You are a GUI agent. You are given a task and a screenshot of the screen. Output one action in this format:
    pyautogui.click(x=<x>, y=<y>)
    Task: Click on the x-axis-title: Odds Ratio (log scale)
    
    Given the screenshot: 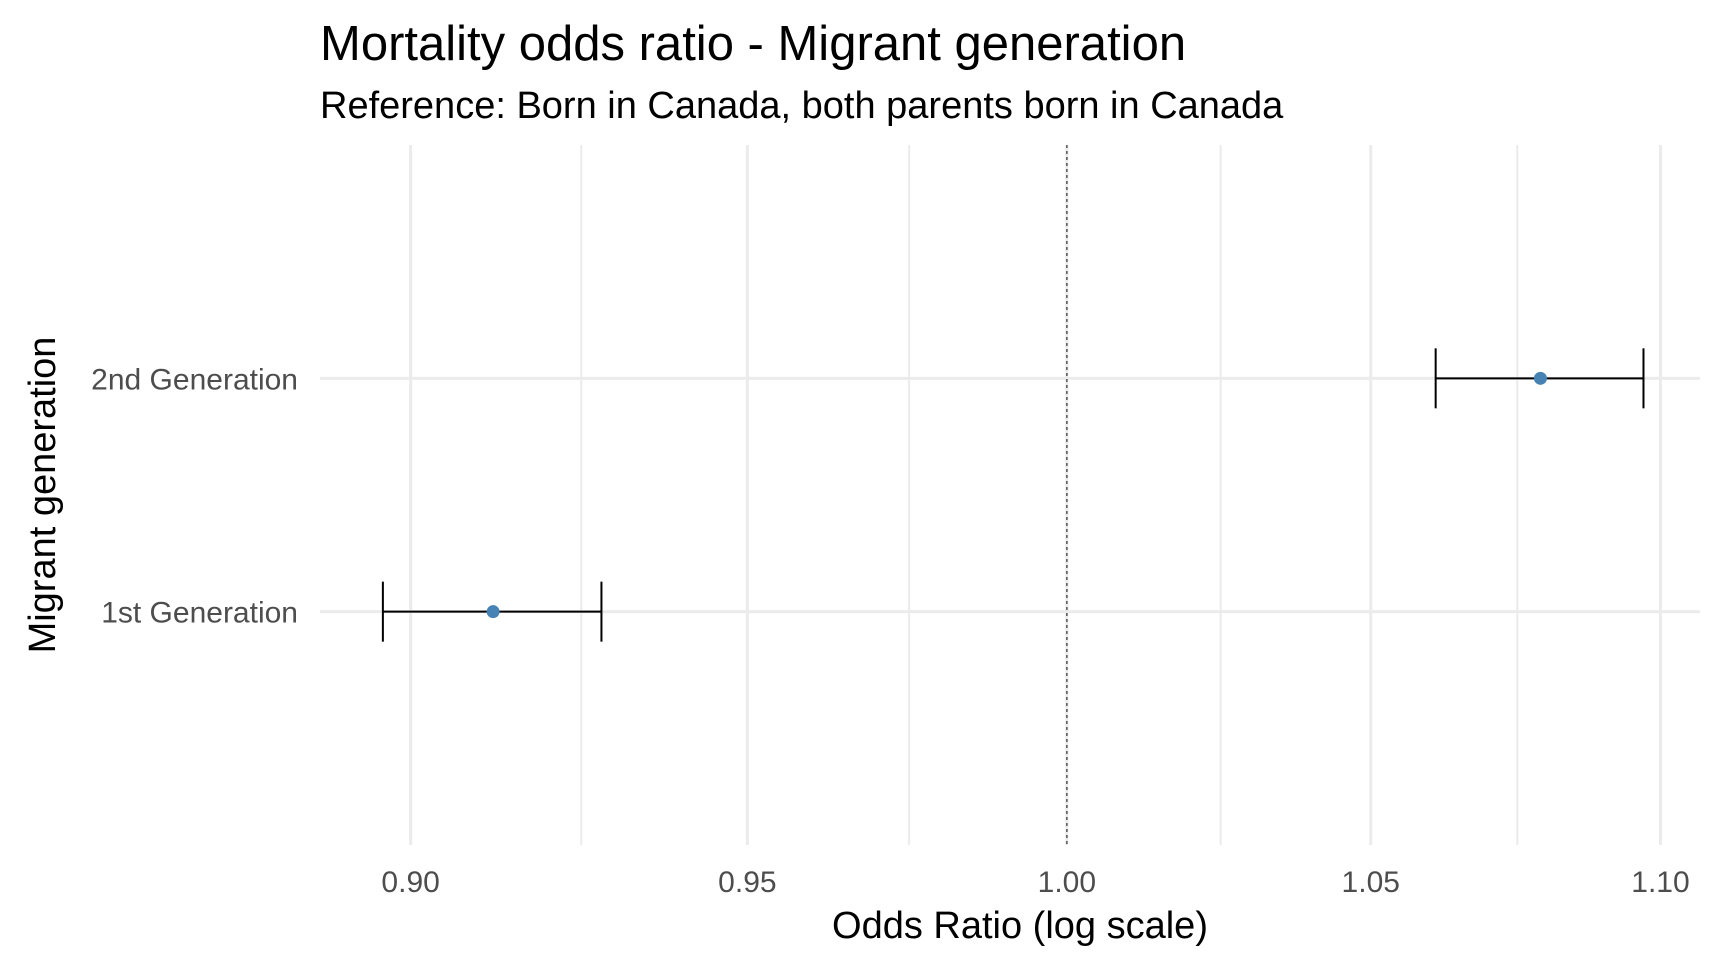 What is the action you would take?
    pyautogui.click(x=1020, y=926)
    